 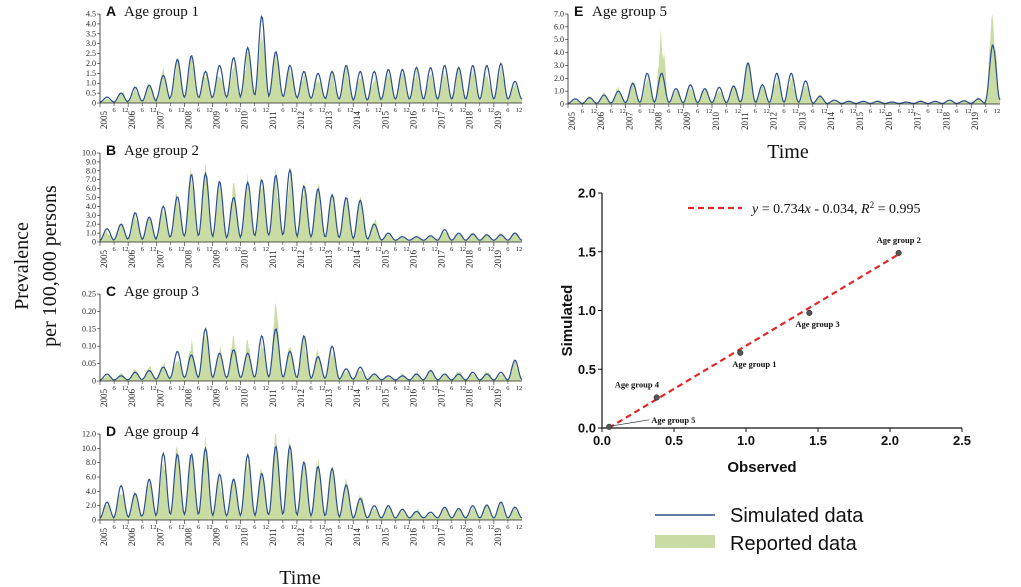 What do you see at coordinates (498, 119) in the screenshot?
I see `year-label: 2019` at bounding box center [498, 119].